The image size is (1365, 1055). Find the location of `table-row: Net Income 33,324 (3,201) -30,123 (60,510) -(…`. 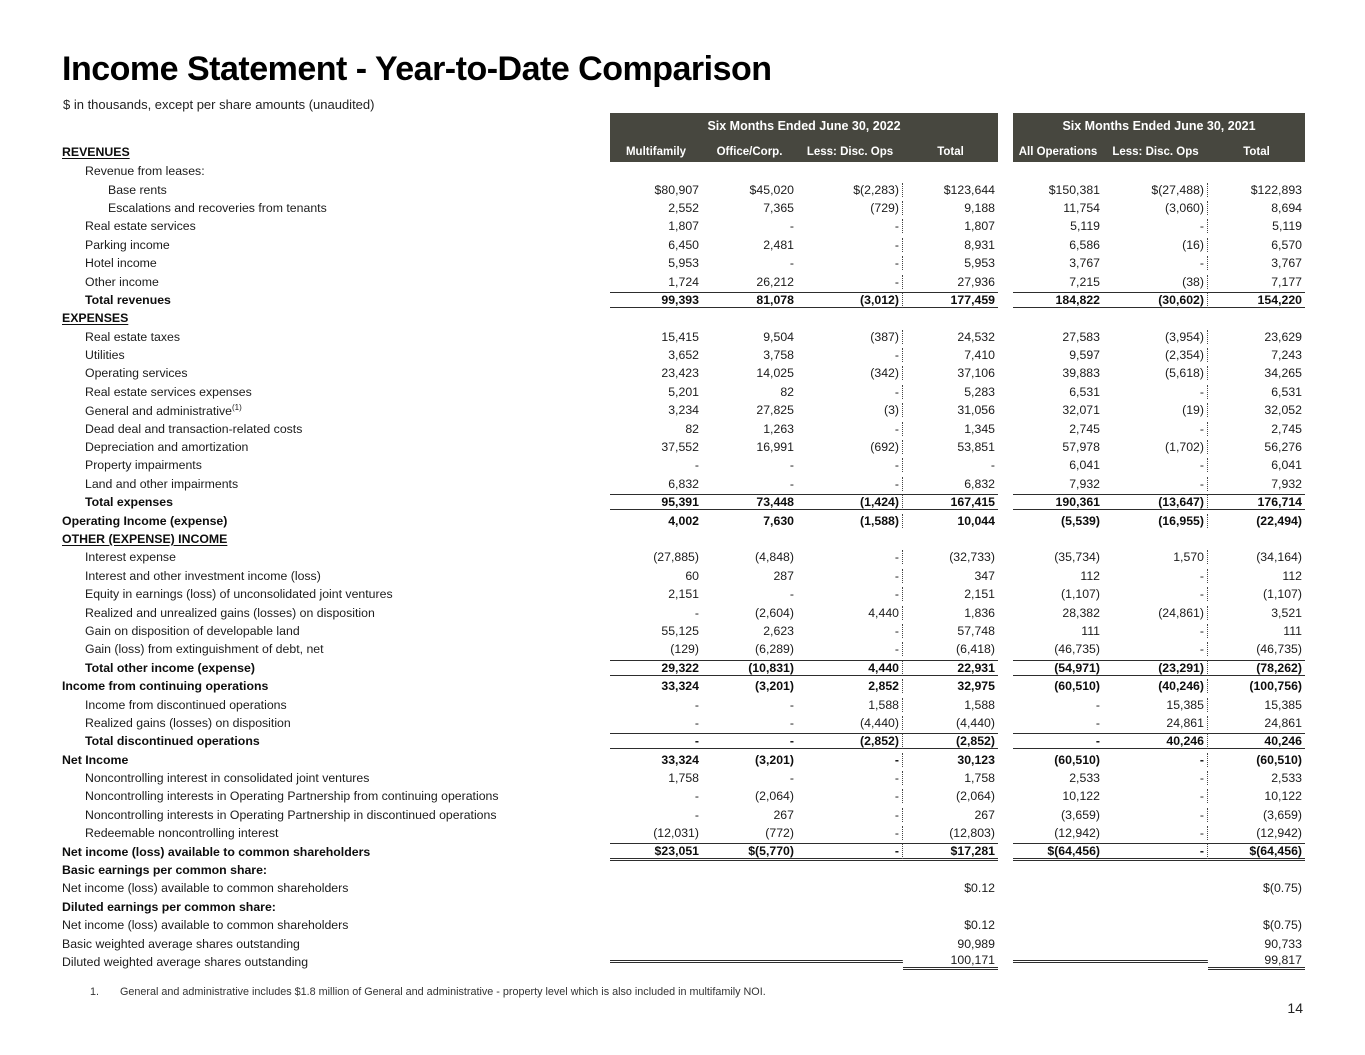

table-row: Net Income 33,324 (3,201) -30,123 (60,510) -(… is located at coordinates (683, 760).